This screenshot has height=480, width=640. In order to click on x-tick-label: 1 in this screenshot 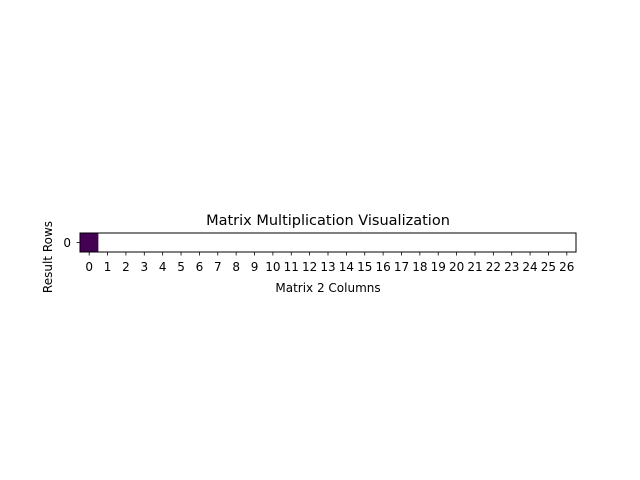, I will do `click(108, 267)`.